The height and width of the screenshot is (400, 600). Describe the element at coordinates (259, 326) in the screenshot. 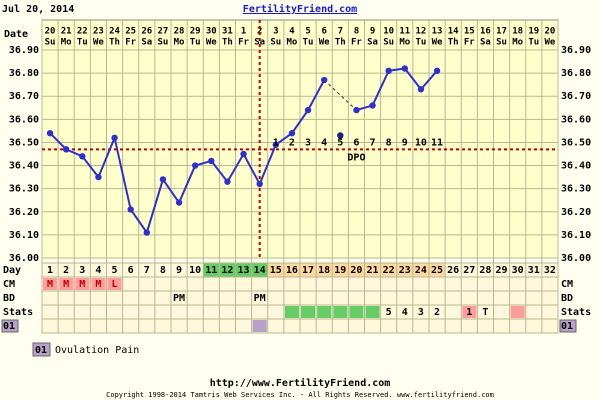

I see `custom-cell` at that location.